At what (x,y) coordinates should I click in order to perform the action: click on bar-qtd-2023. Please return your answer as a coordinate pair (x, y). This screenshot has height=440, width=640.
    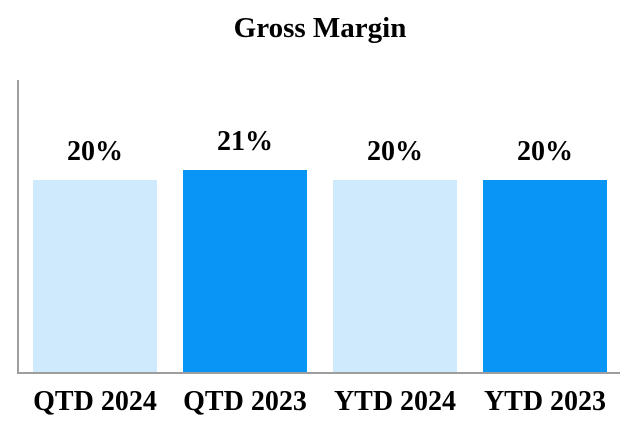
    Looking at the image, I should click on (245, 271).